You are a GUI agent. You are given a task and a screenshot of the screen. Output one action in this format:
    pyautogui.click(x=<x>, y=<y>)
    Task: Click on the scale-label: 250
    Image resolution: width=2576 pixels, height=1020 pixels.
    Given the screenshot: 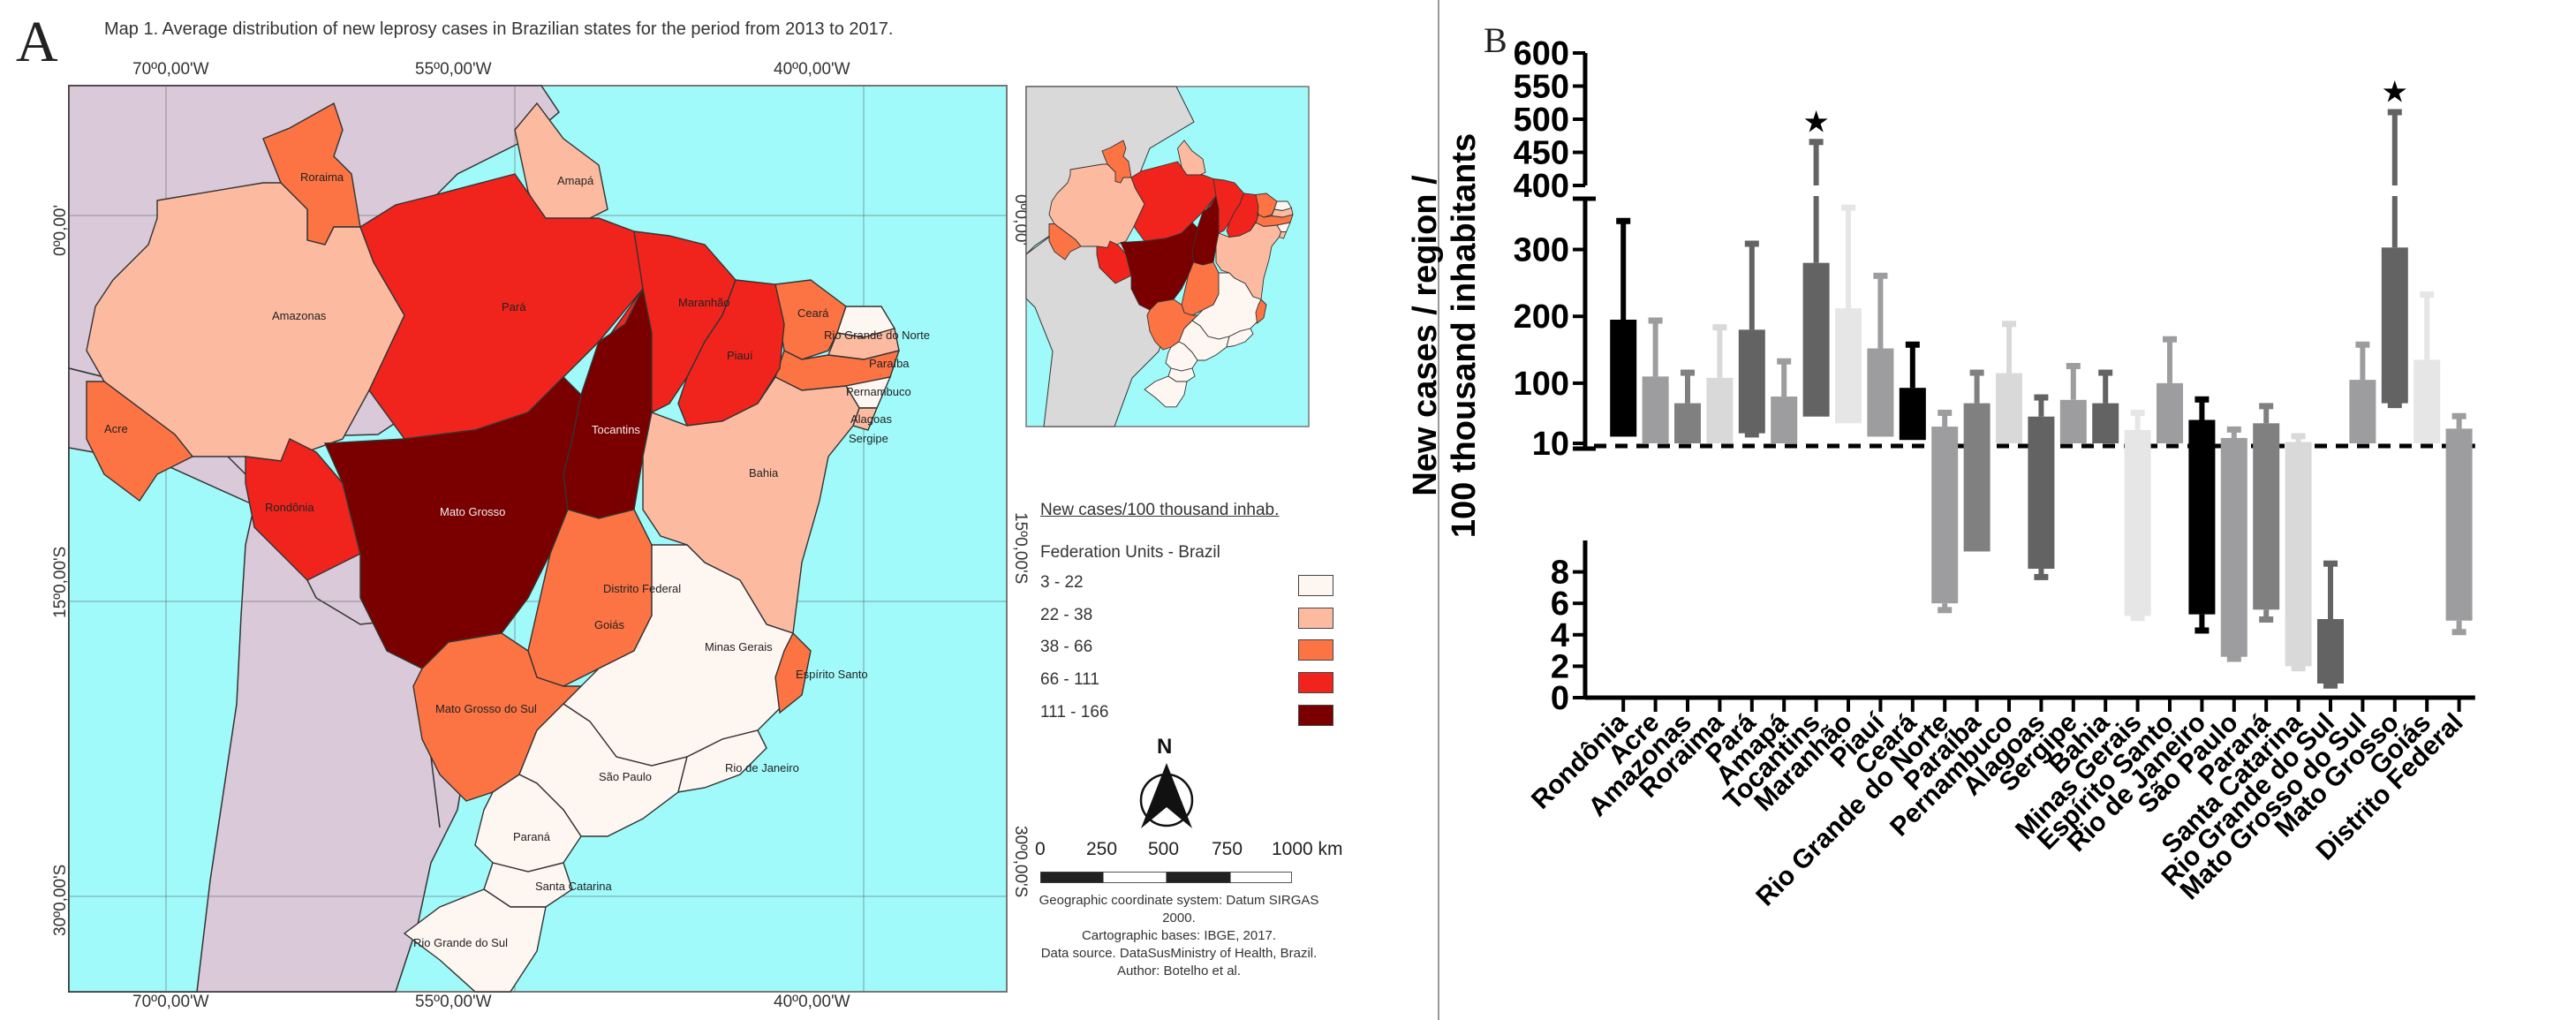 What is the action you would take?
    pyautogui.click(x=1102, y=849)
    